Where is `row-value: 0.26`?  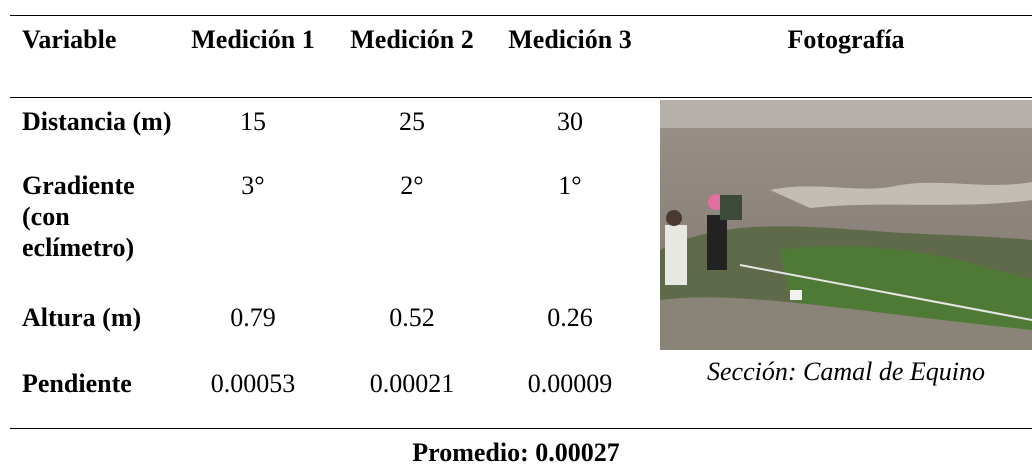 row-value: 0.26 is located at coordinates (570, 317).